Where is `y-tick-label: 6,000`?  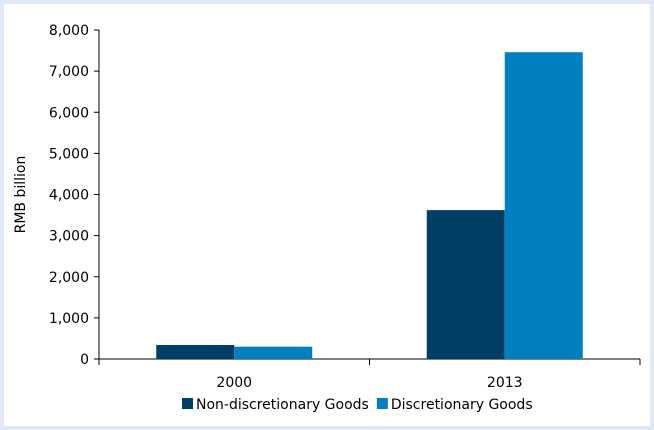
y-tick-label: 6,000 is located at coordinates (69, 113).